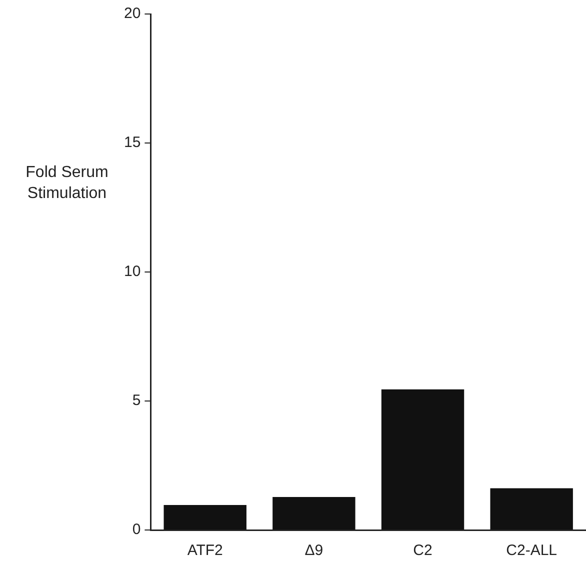 This screenshot has height=582, width=586. Describe the element at coordinates (422, 551) in the screenshot. I see `x-tick-label: C2` at that location.